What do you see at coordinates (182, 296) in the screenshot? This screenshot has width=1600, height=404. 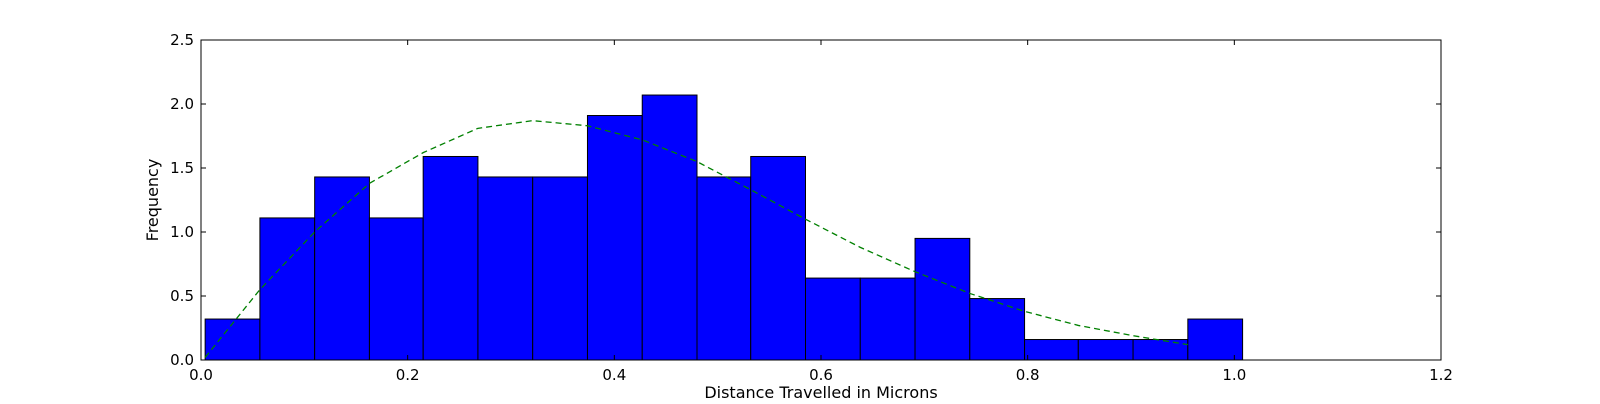 I see `y-tick-label: 0.5` at bounding box center [182, 296].